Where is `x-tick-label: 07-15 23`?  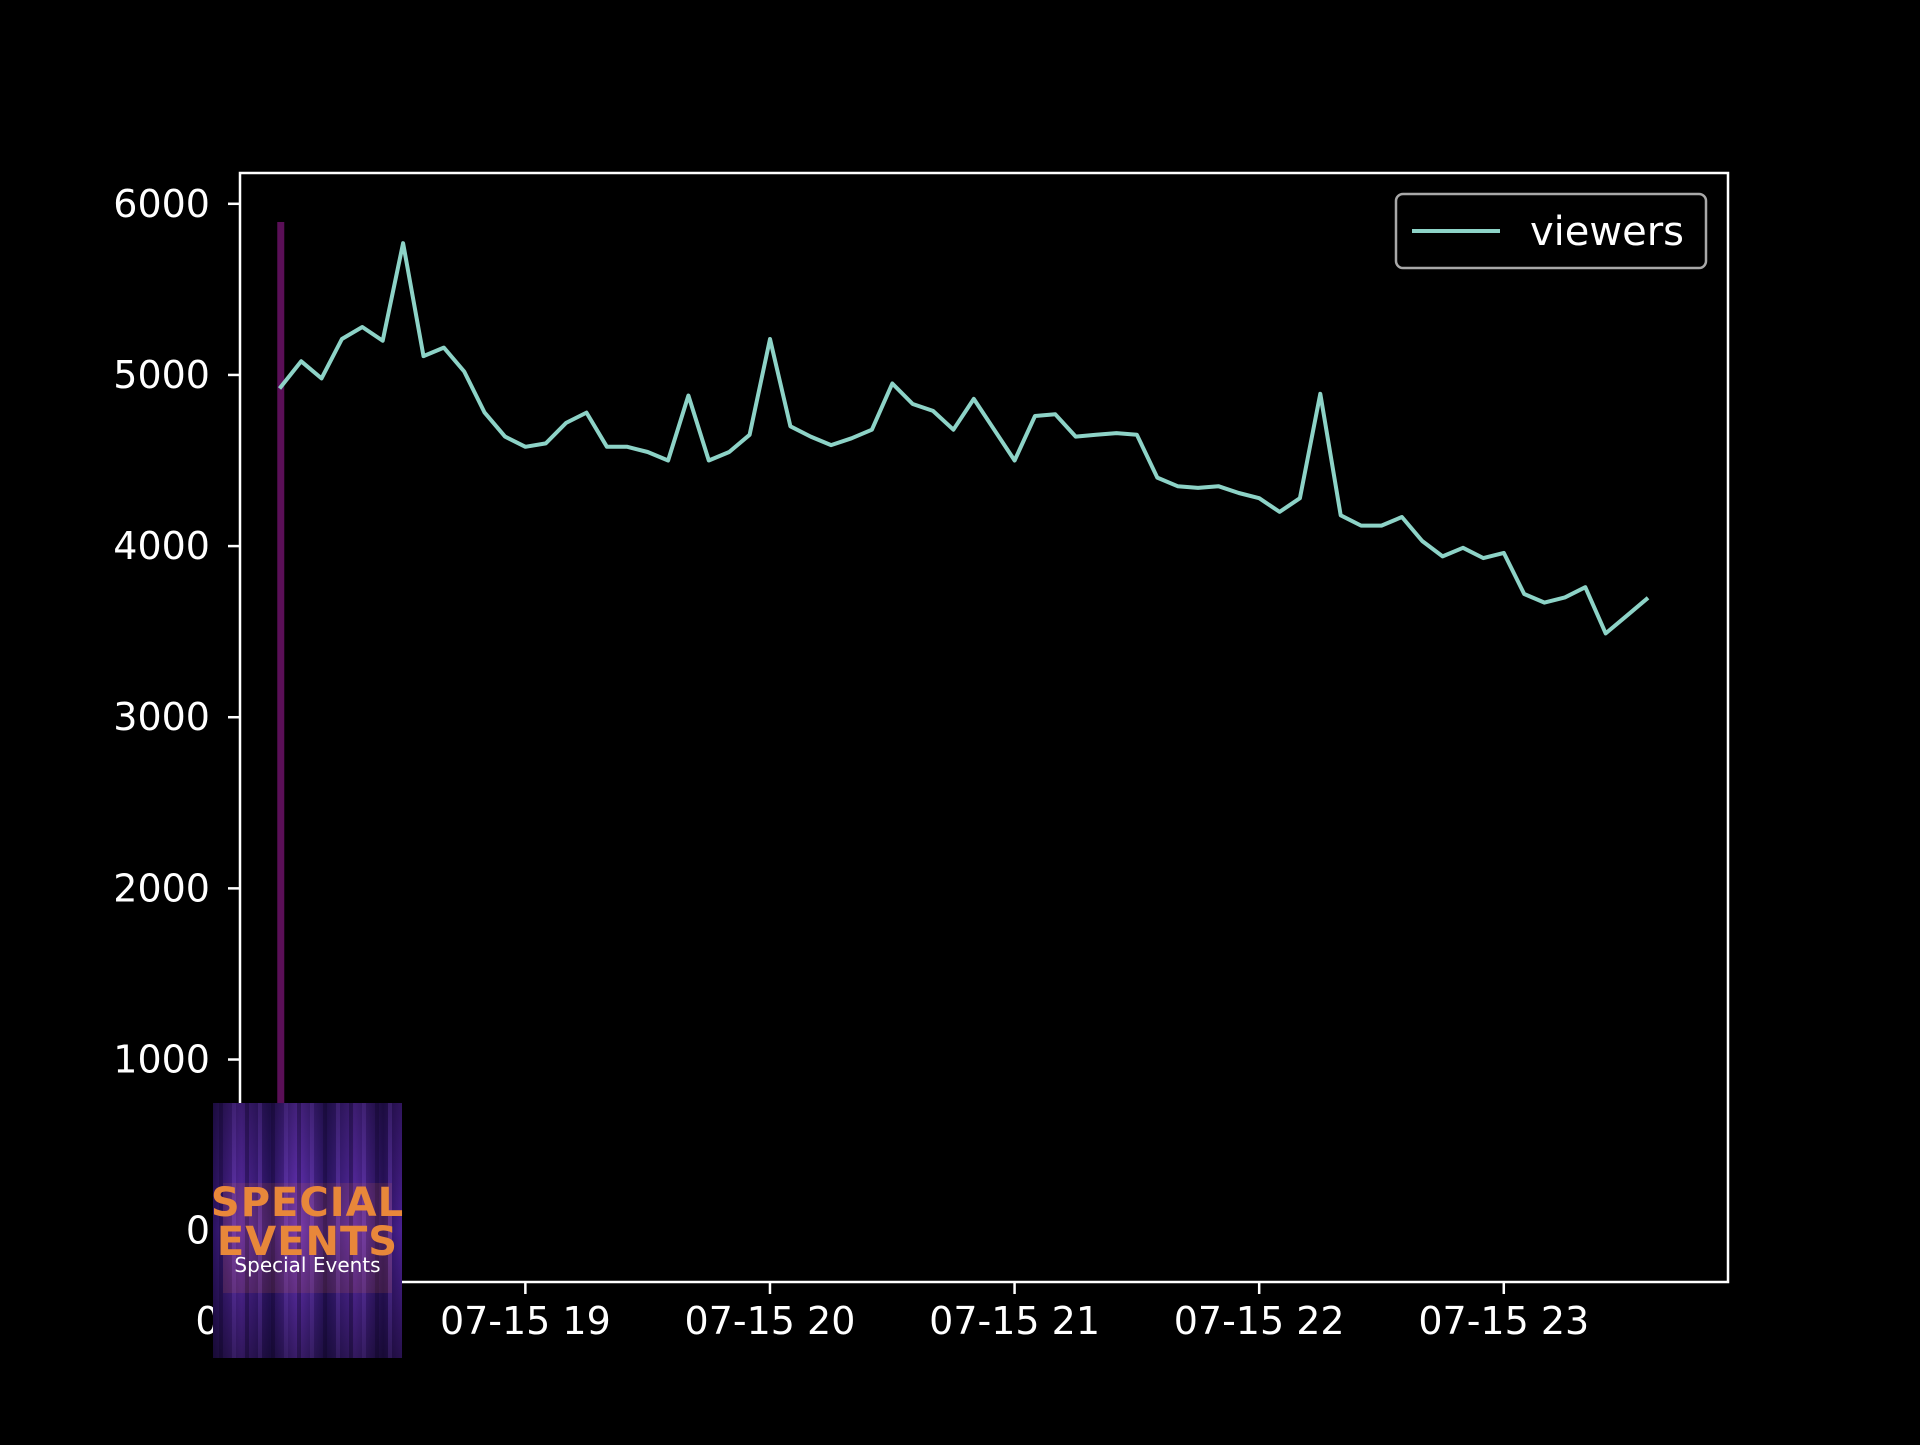 x-tick-label: 07-15 23 is located at coordinates (1503, 1321).